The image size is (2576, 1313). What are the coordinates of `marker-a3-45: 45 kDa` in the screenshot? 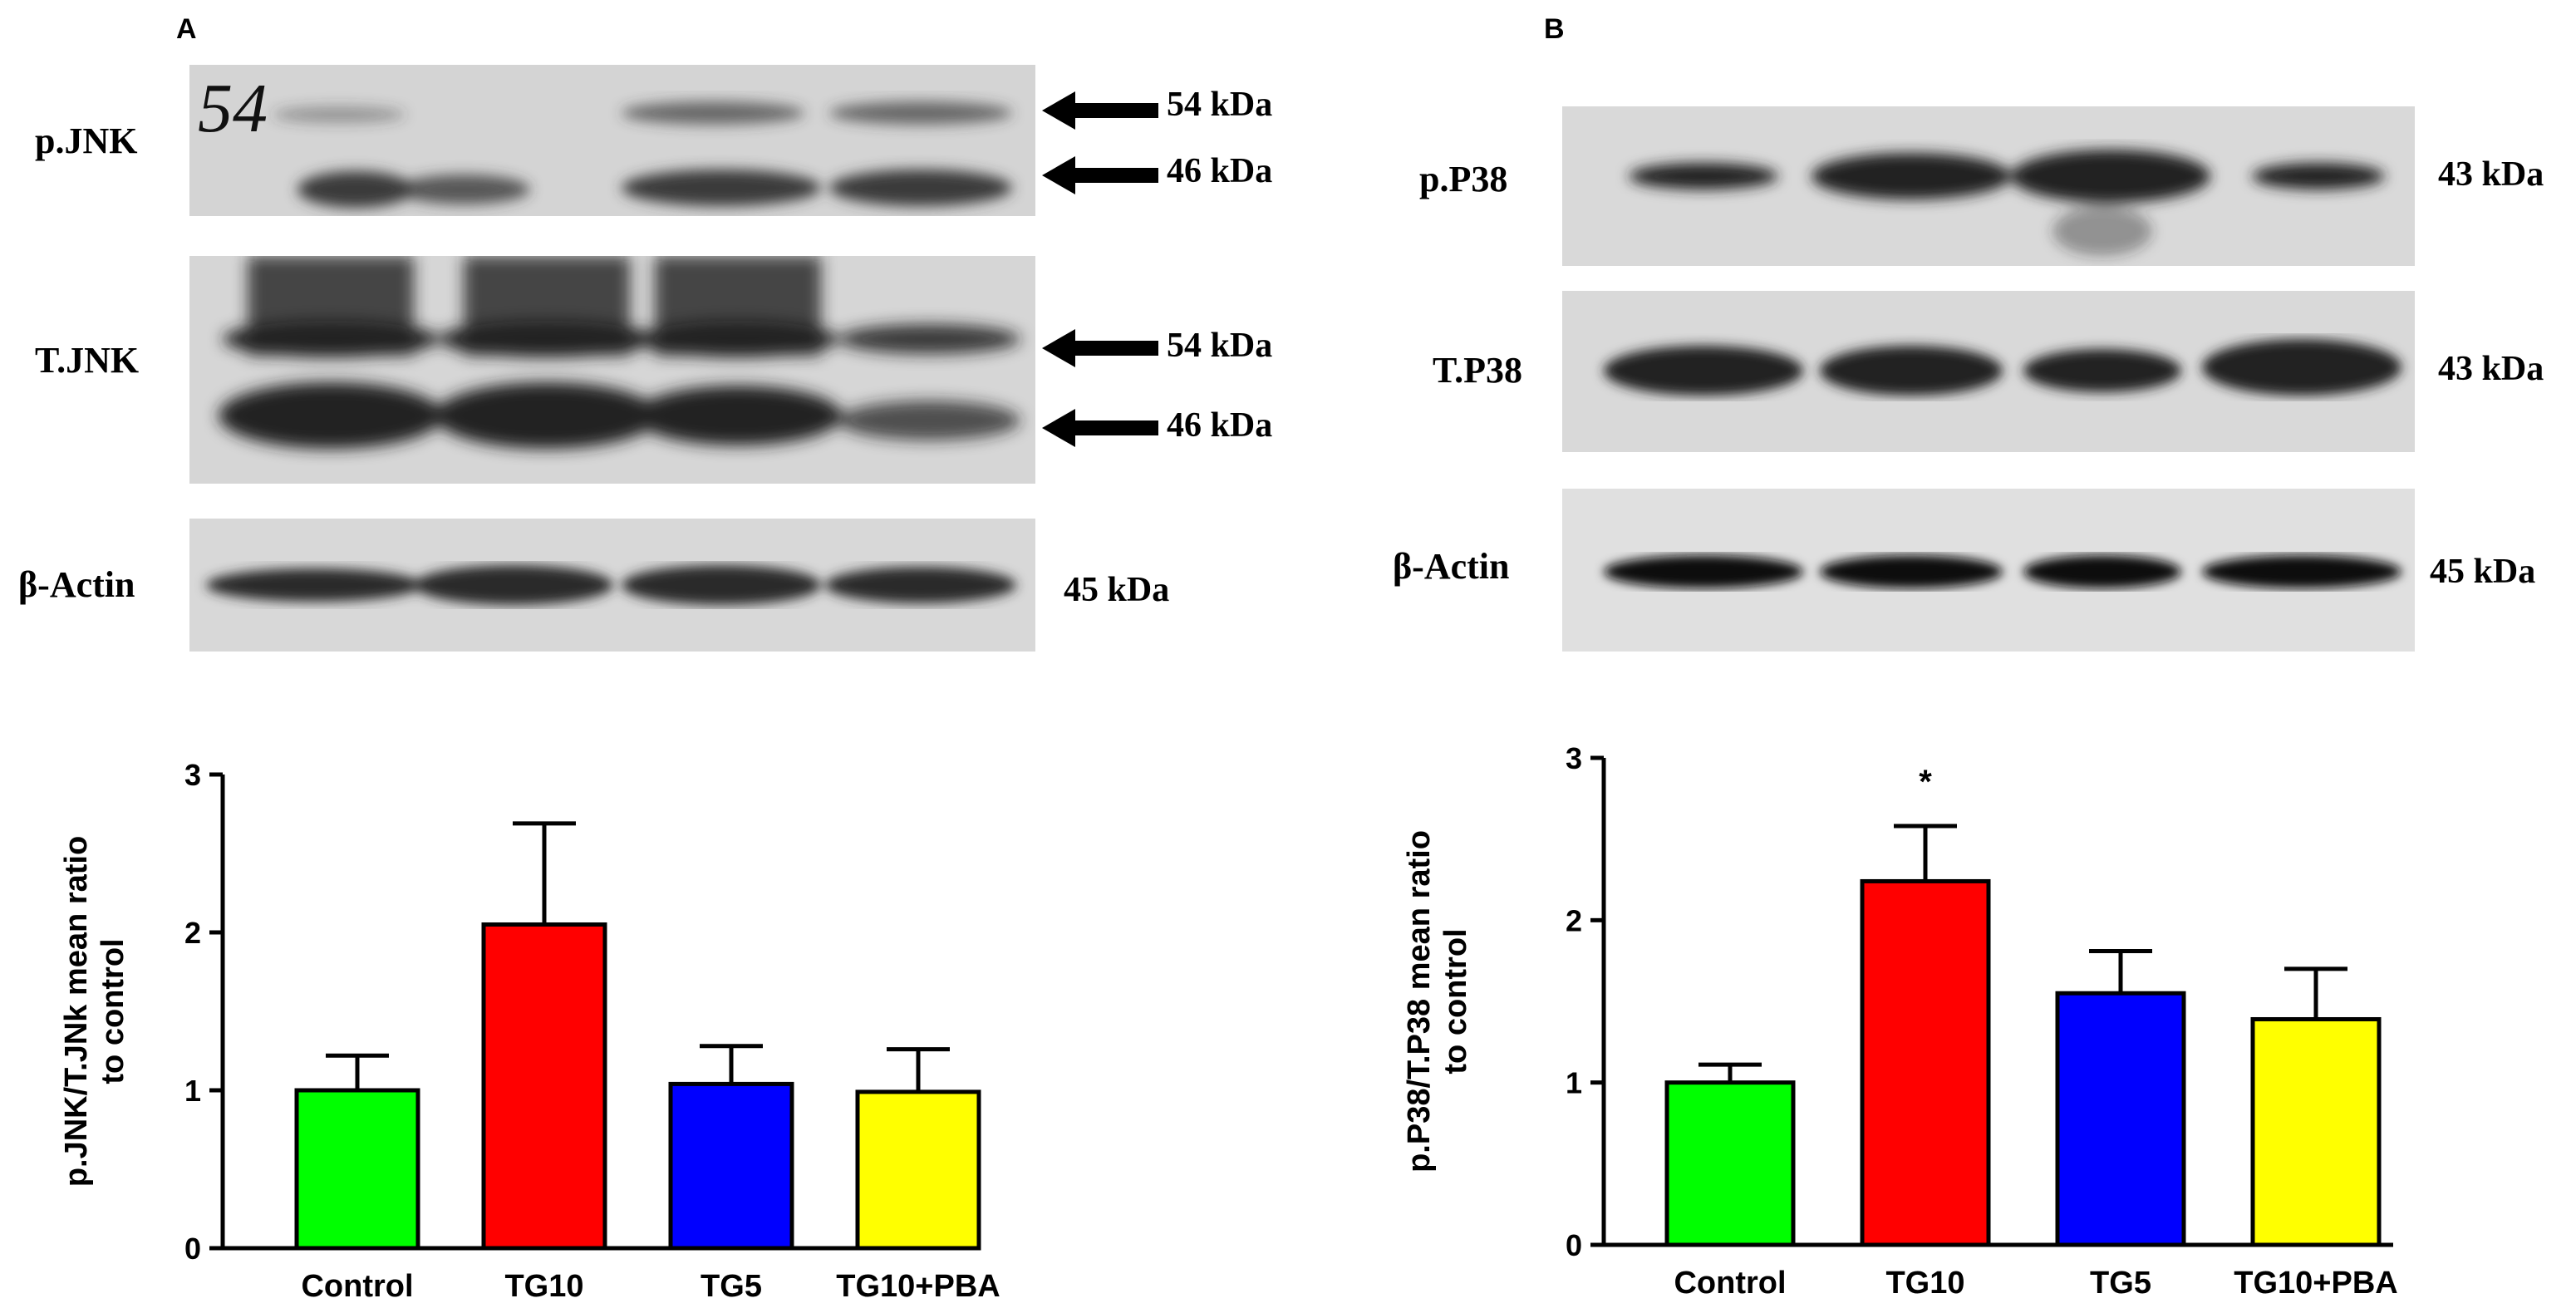 It's located at (1117, 590).